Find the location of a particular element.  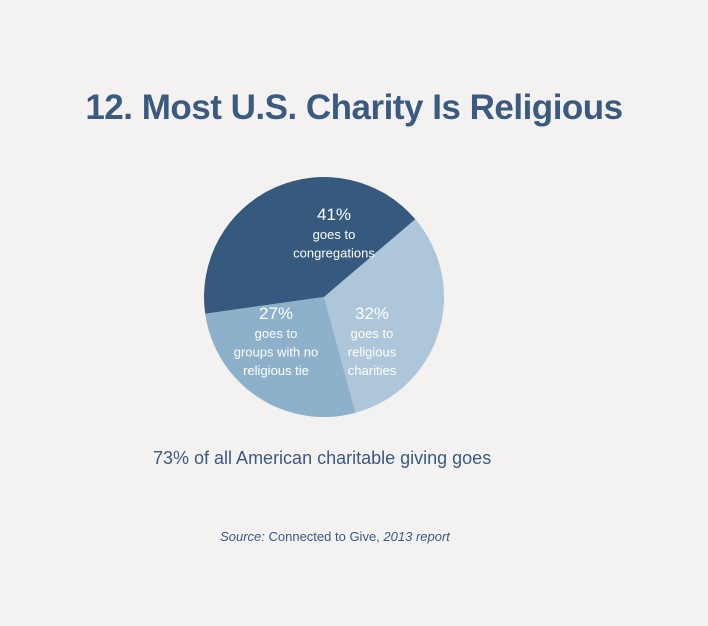

slice-description-label: religious tie is located at coordinates (276, 370).